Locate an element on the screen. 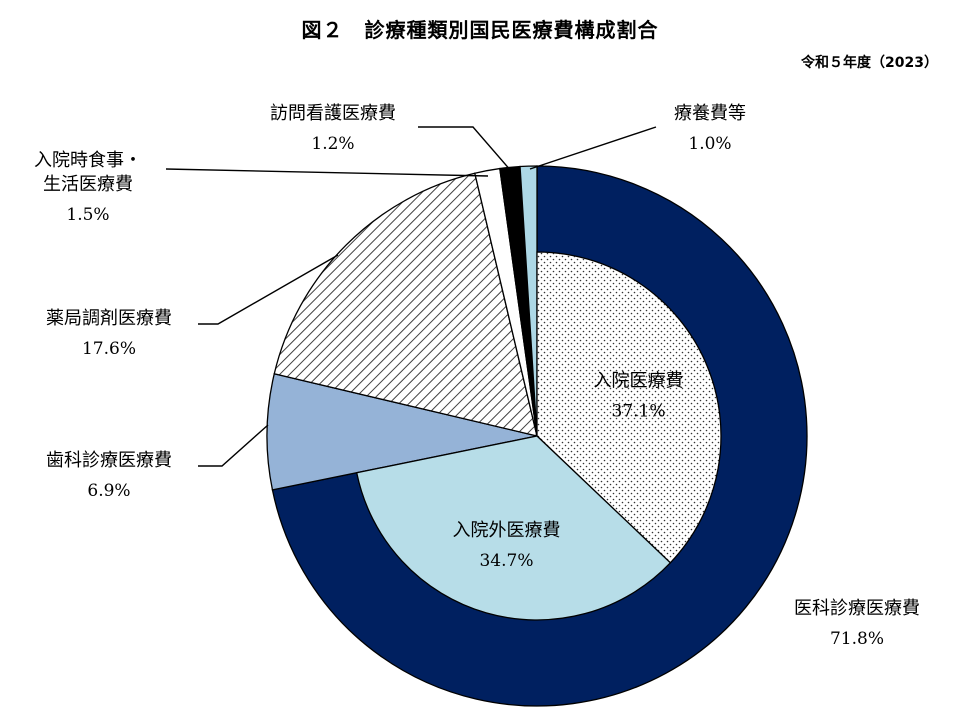  label-outer-2-line-0: 薬局調剤医療費 is located at coordinates (109, 318).